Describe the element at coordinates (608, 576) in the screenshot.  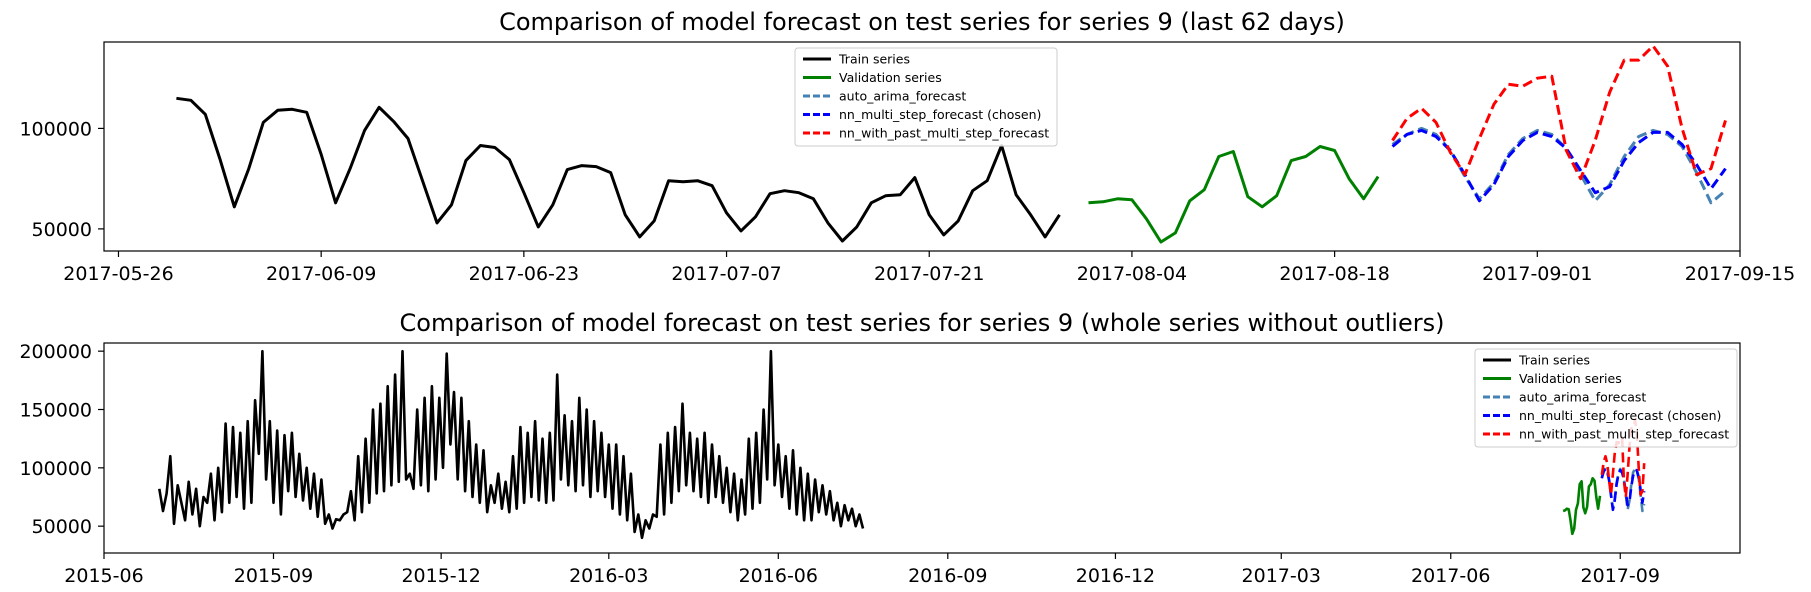
I see `x-tick-label: 2016-03` at that location.